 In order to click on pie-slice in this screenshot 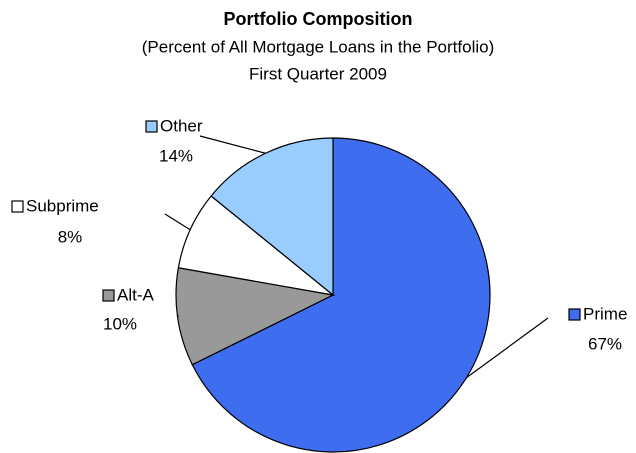, I will do `click(272, 217)`.